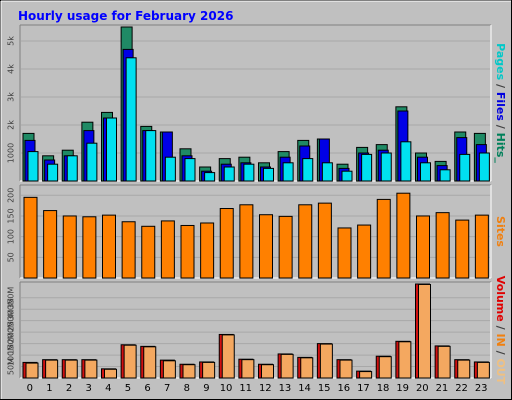 Image resolution: width=512 pixels, height=400 pixels. What do you see at coordinates (167, 388) in the screenshot?
I see `x-tick-label: 7` at bounding box center [167, 388].